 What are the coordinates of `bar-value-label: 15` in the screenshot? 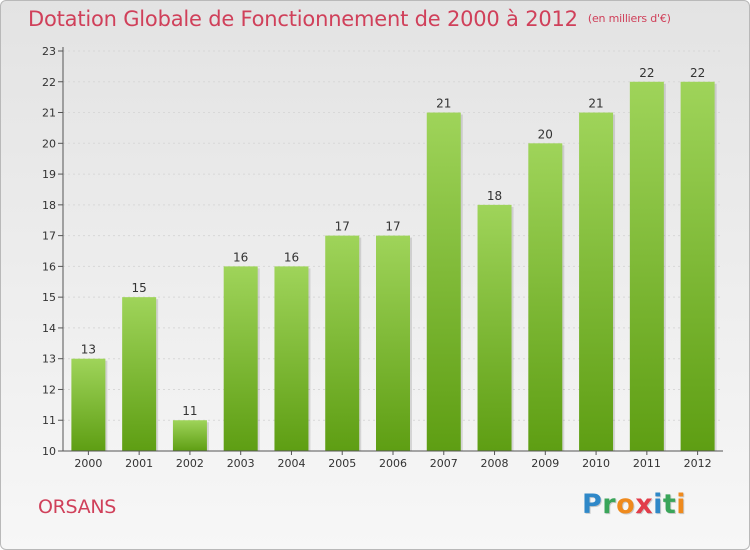 It's located at (139, 288).